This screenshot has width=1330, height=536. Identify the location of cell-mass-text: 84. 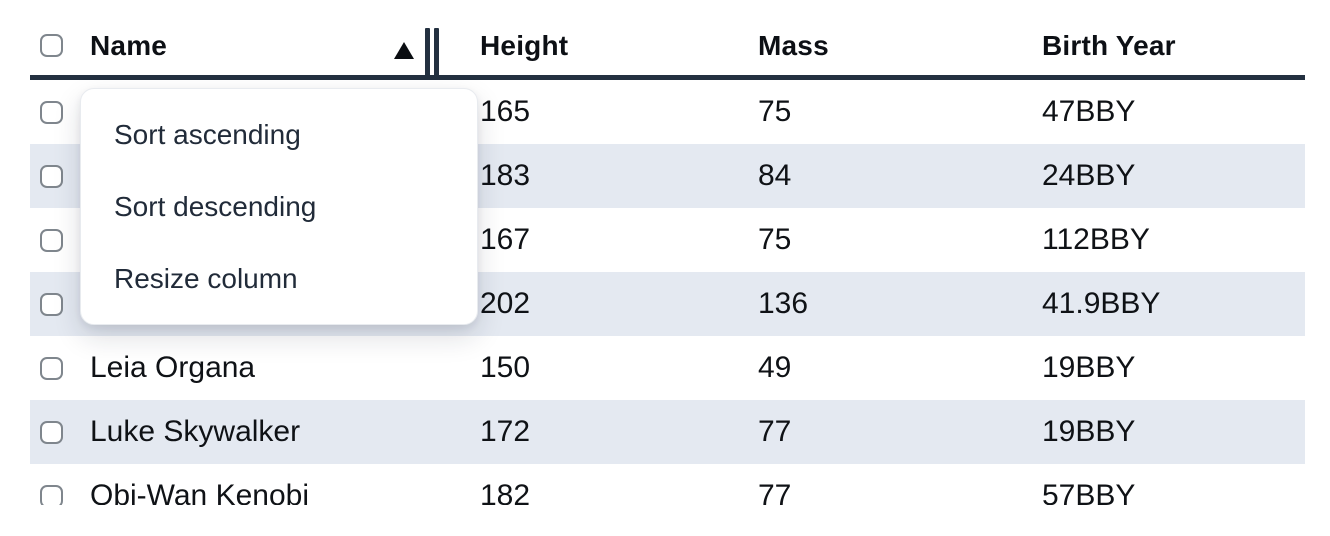
(775, 175).